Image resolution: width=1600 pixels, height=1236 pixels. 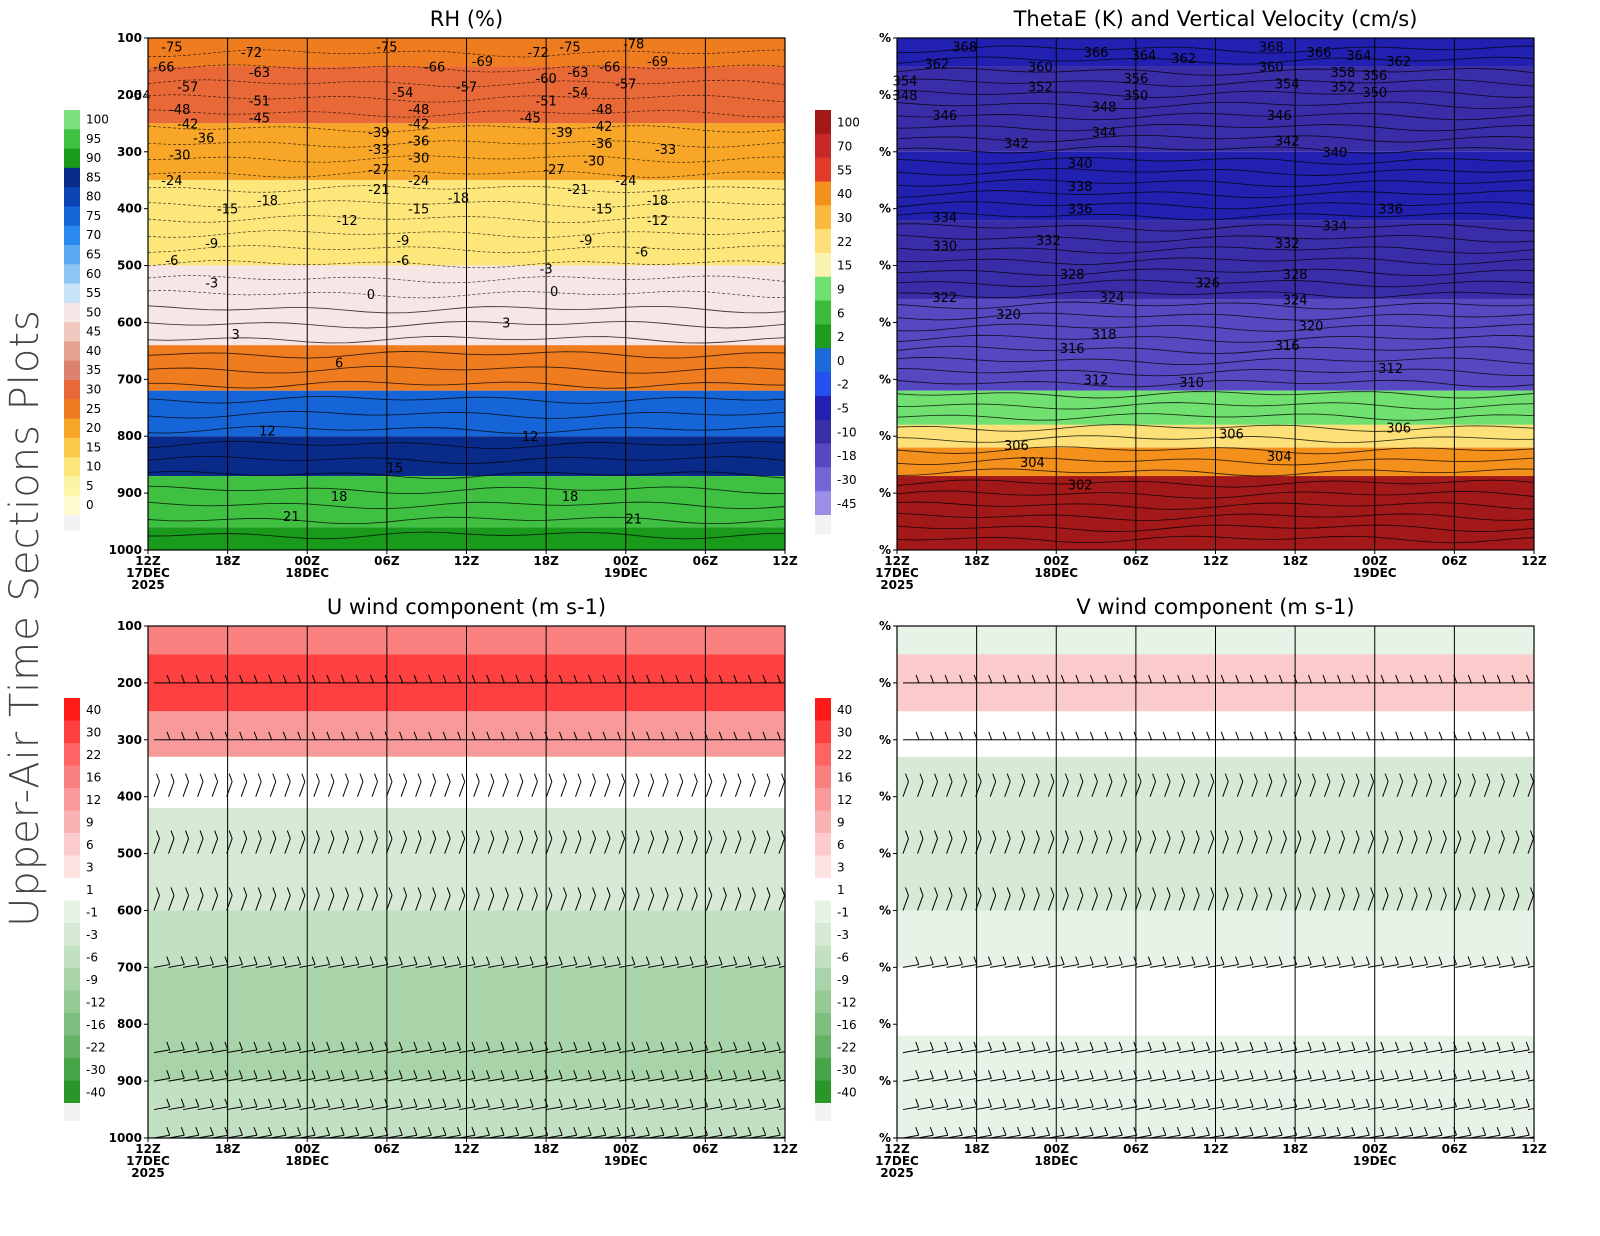 I want to click on vwind-x-tick-label: 18Z, so click(x=1295, y=1149).